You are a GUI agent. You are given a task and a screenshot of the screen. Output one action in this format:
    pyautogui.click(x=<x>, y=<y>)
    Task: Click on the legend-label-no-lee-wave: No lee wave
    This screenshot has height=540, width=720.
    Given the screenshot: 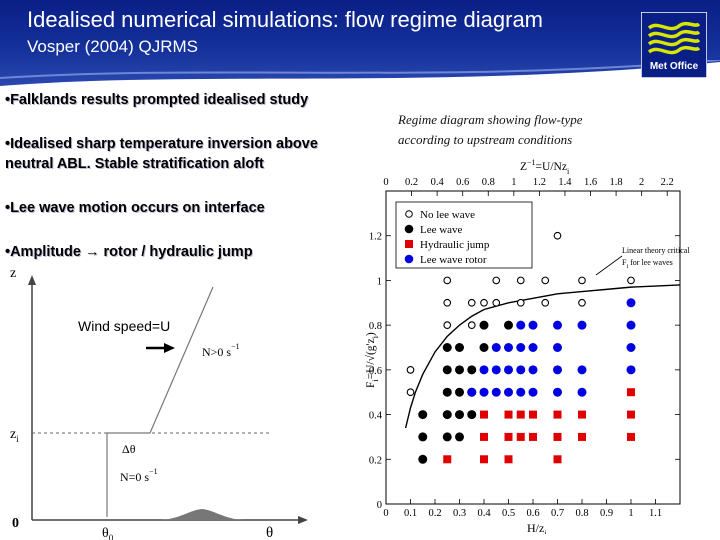 What is the action you would take?
    pyautogui.click(x=447, y=215)
    